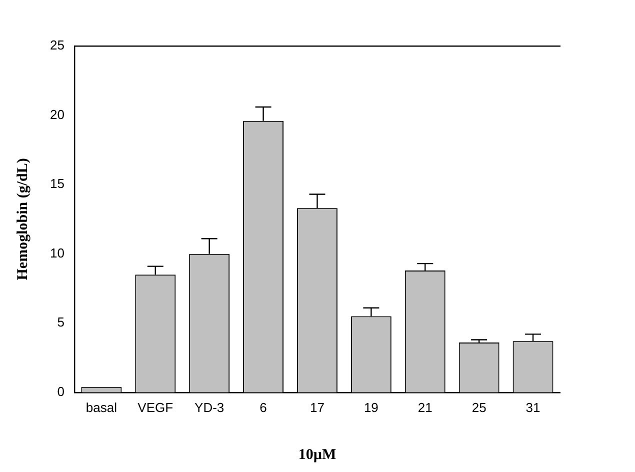 This screenshot has width=635, height=472. What do you see at coordinates (533, 407) in the screenshot?
I see `x-tick-label: 31` at bounding box center [533, 407].